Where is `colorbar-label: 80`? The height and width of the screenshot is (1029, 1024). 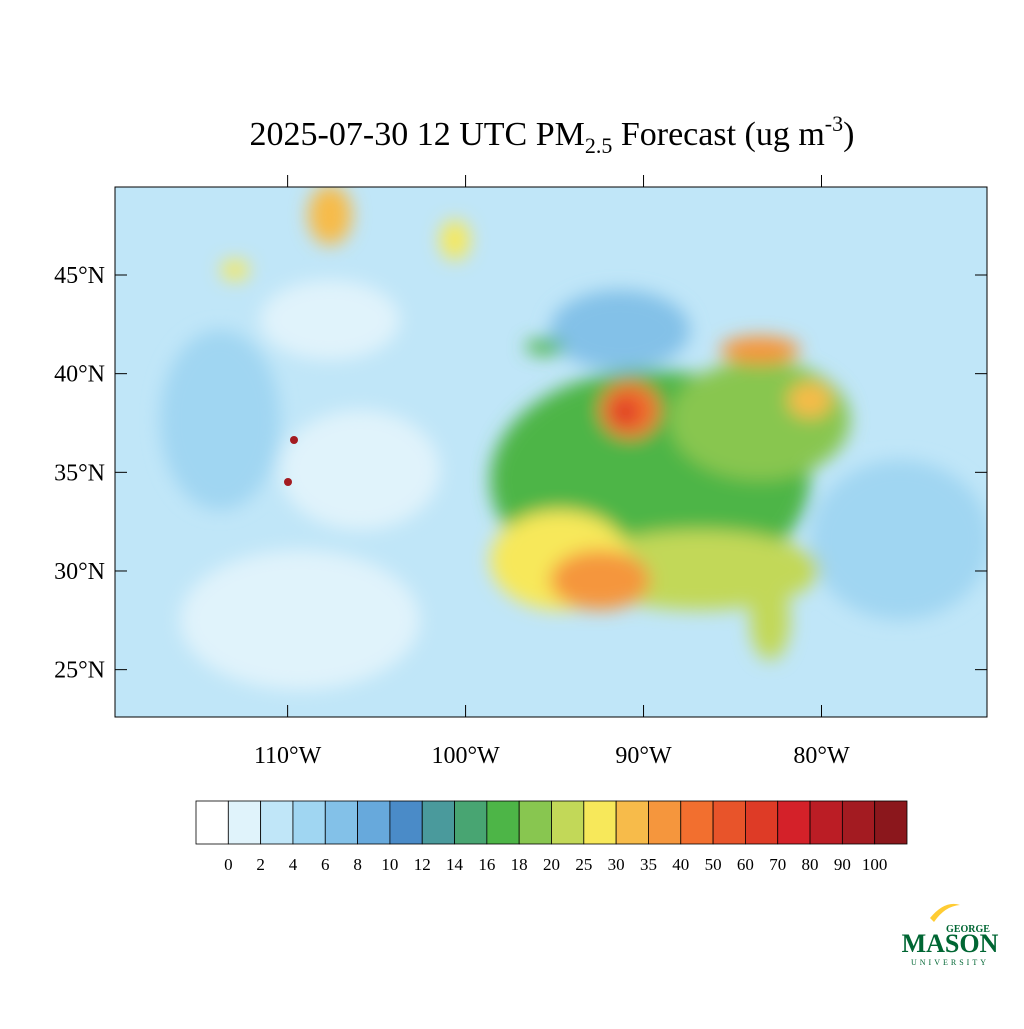
colorbar-label: 80 is located at coordinates (810, 864).